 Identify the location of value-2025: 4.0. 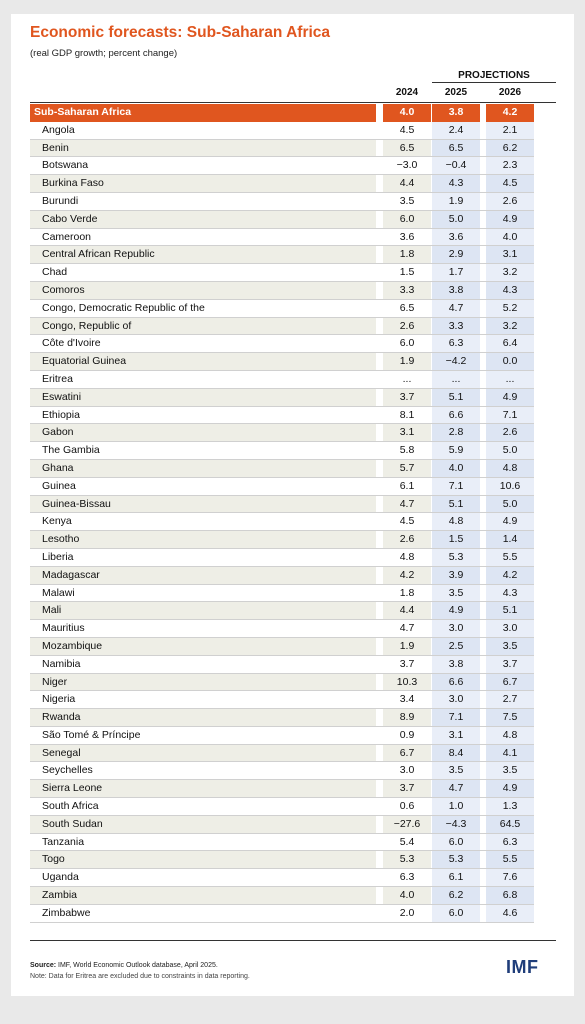
(456, 468).